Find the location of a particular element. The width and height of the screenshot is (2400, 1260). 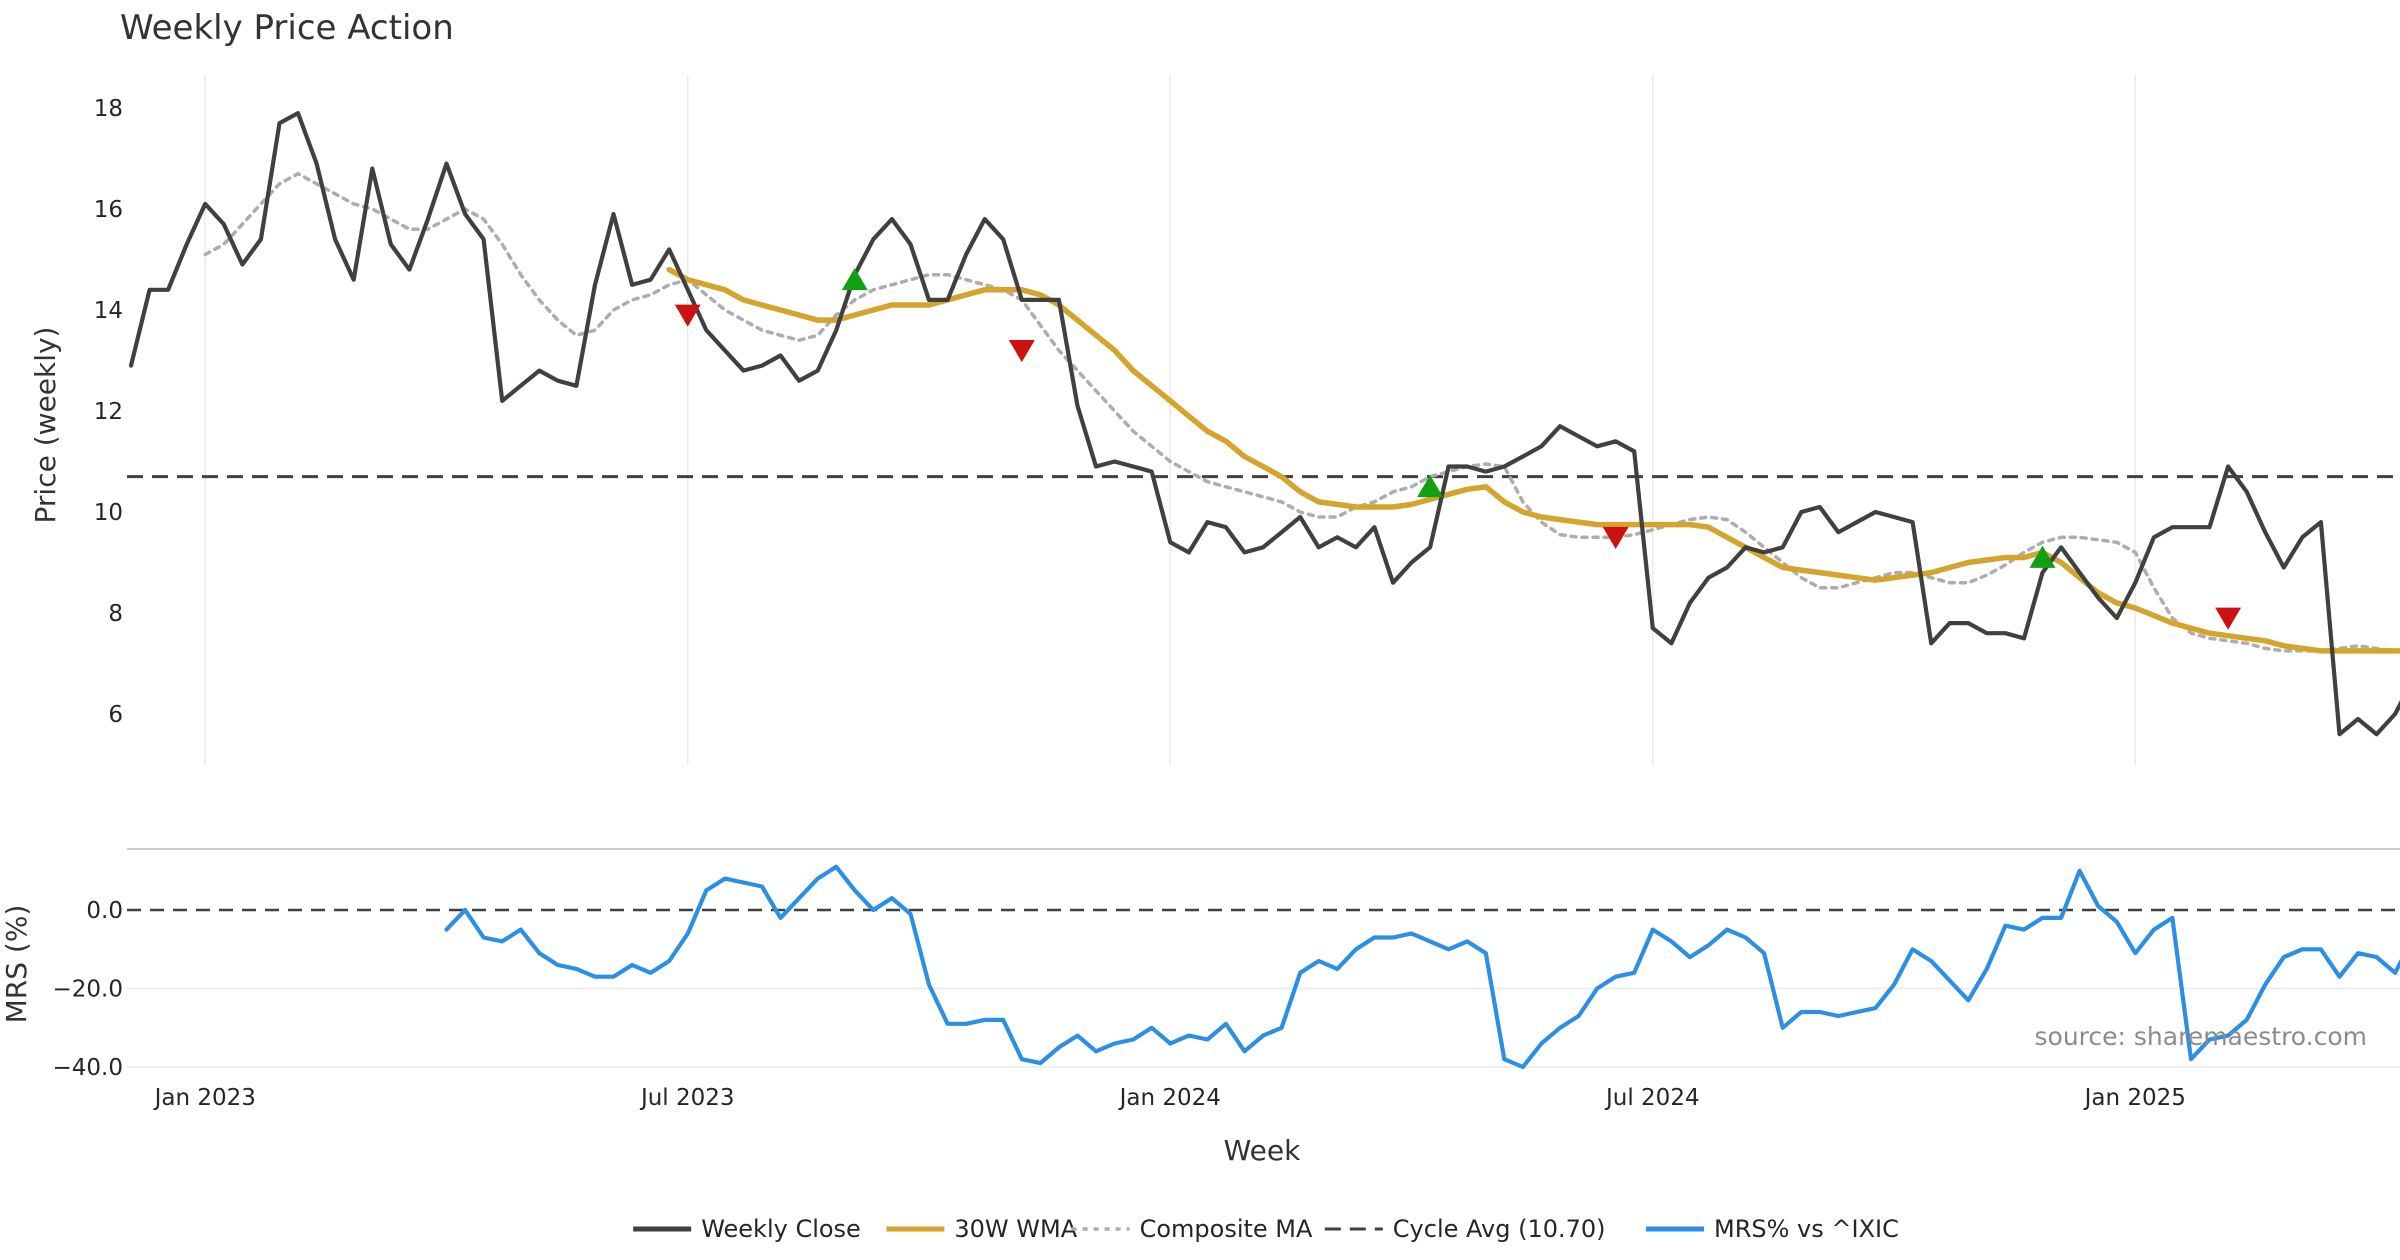

price-y-tick-labels: 6 8 10 12 14 16 18 is located at coordinates (108, 412).